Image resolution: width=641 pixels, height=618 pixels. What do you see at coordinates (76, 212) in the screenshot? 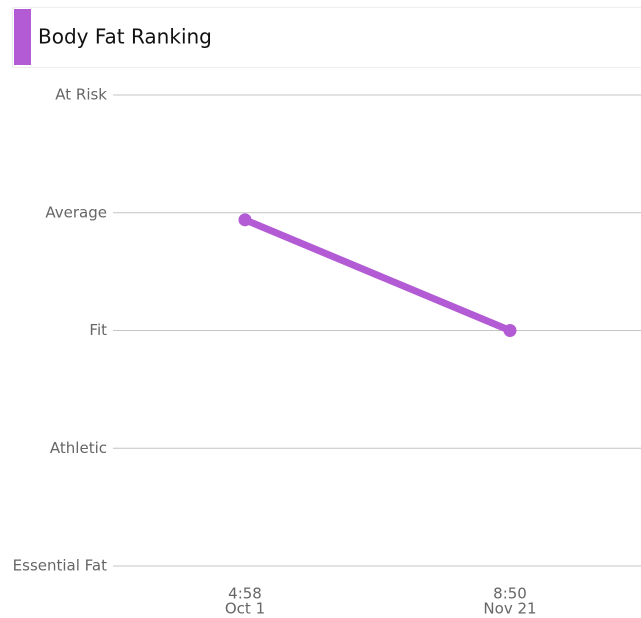
I see `y-tick-label: Average` at bounding box center [76, 212].